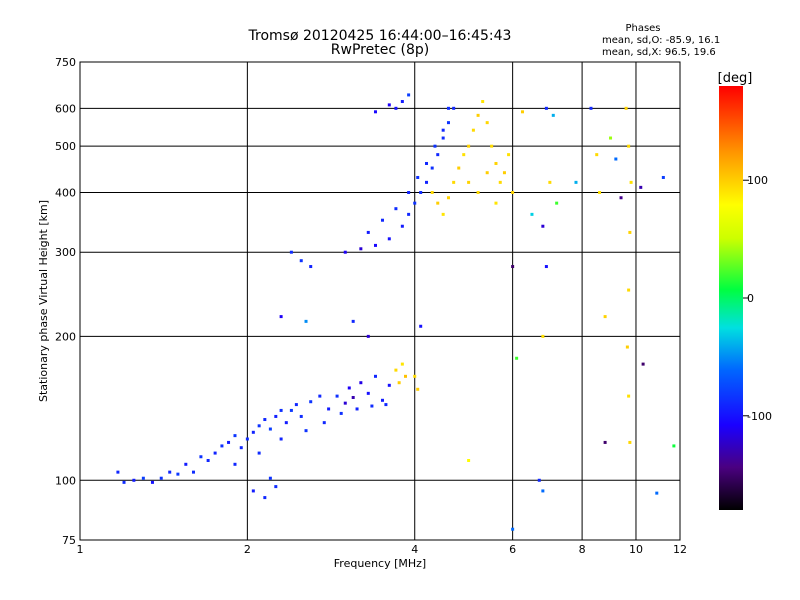 Image resolution: width=800 pixels, height=600 pixels. Describe the element at coordinates (757, 298) in the screenshot. I see `colorbar-ticks: 100 0 -100` at that location.